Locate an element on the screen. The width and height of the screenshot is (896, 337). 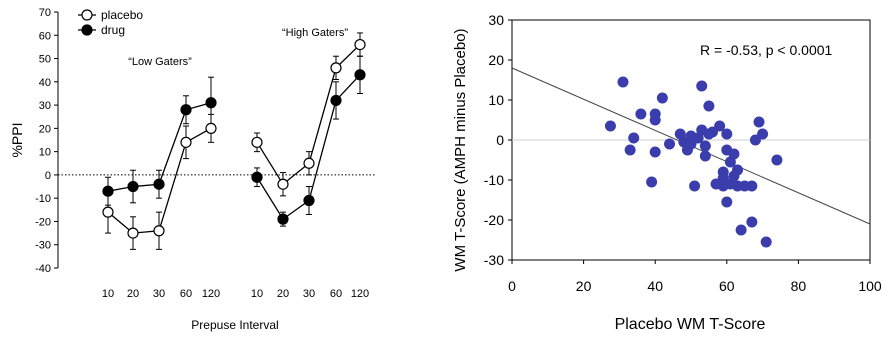
correlation-annotation: R = -0.53, p < 0.0001 is located at coordinates (766, 50).